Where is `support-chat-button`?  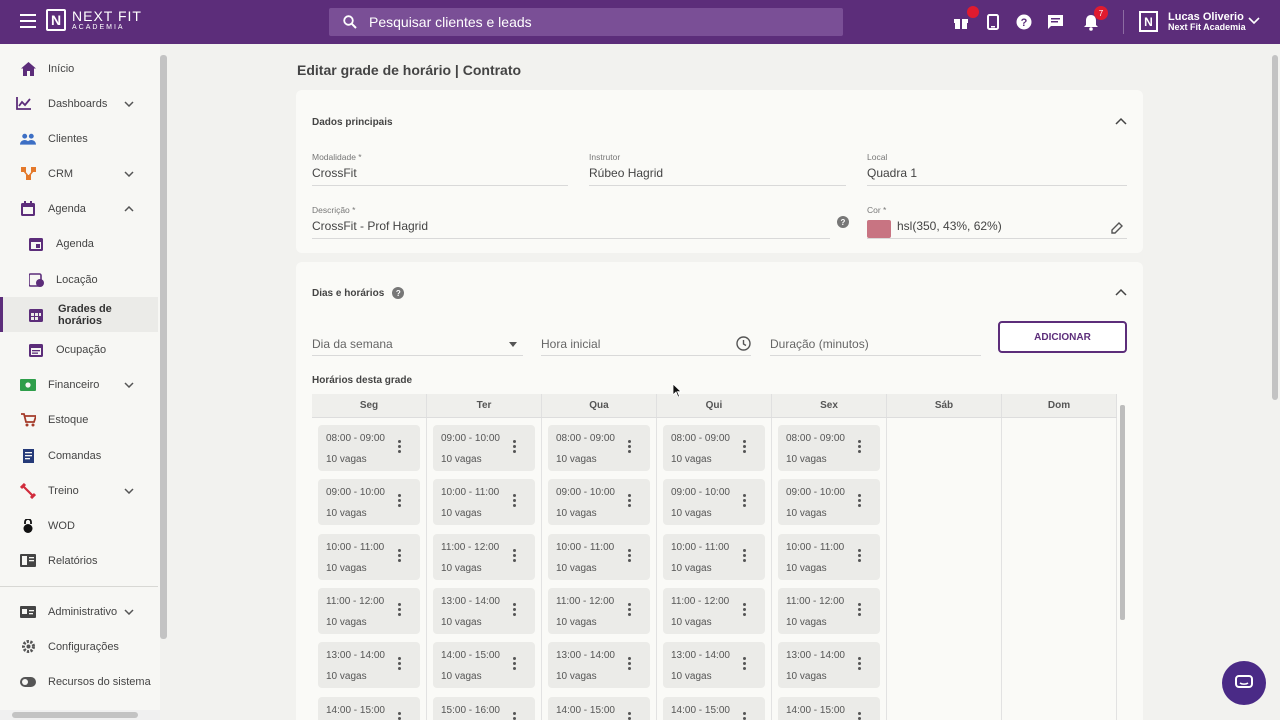
support-chat-button is located at coordinates (1244, 683).